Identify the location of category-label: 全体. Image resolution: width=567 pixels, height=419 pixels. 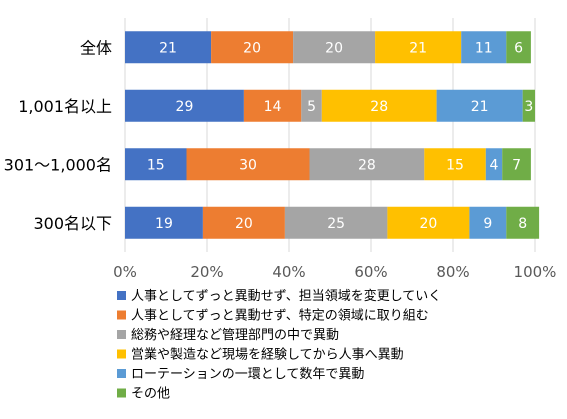
(96, 47).